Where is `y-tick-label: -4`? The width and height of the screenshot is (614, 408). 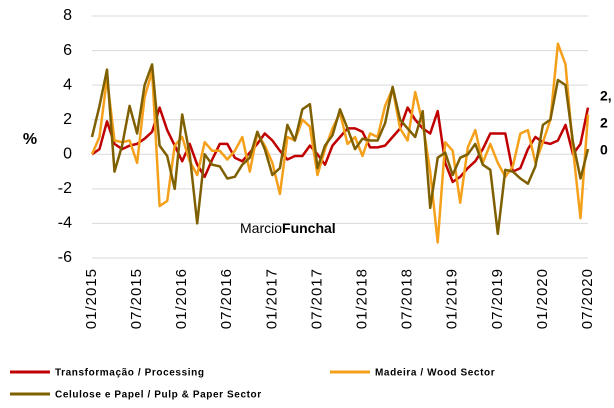
y-tick-label: -4 is located at coordinates (65, 223).